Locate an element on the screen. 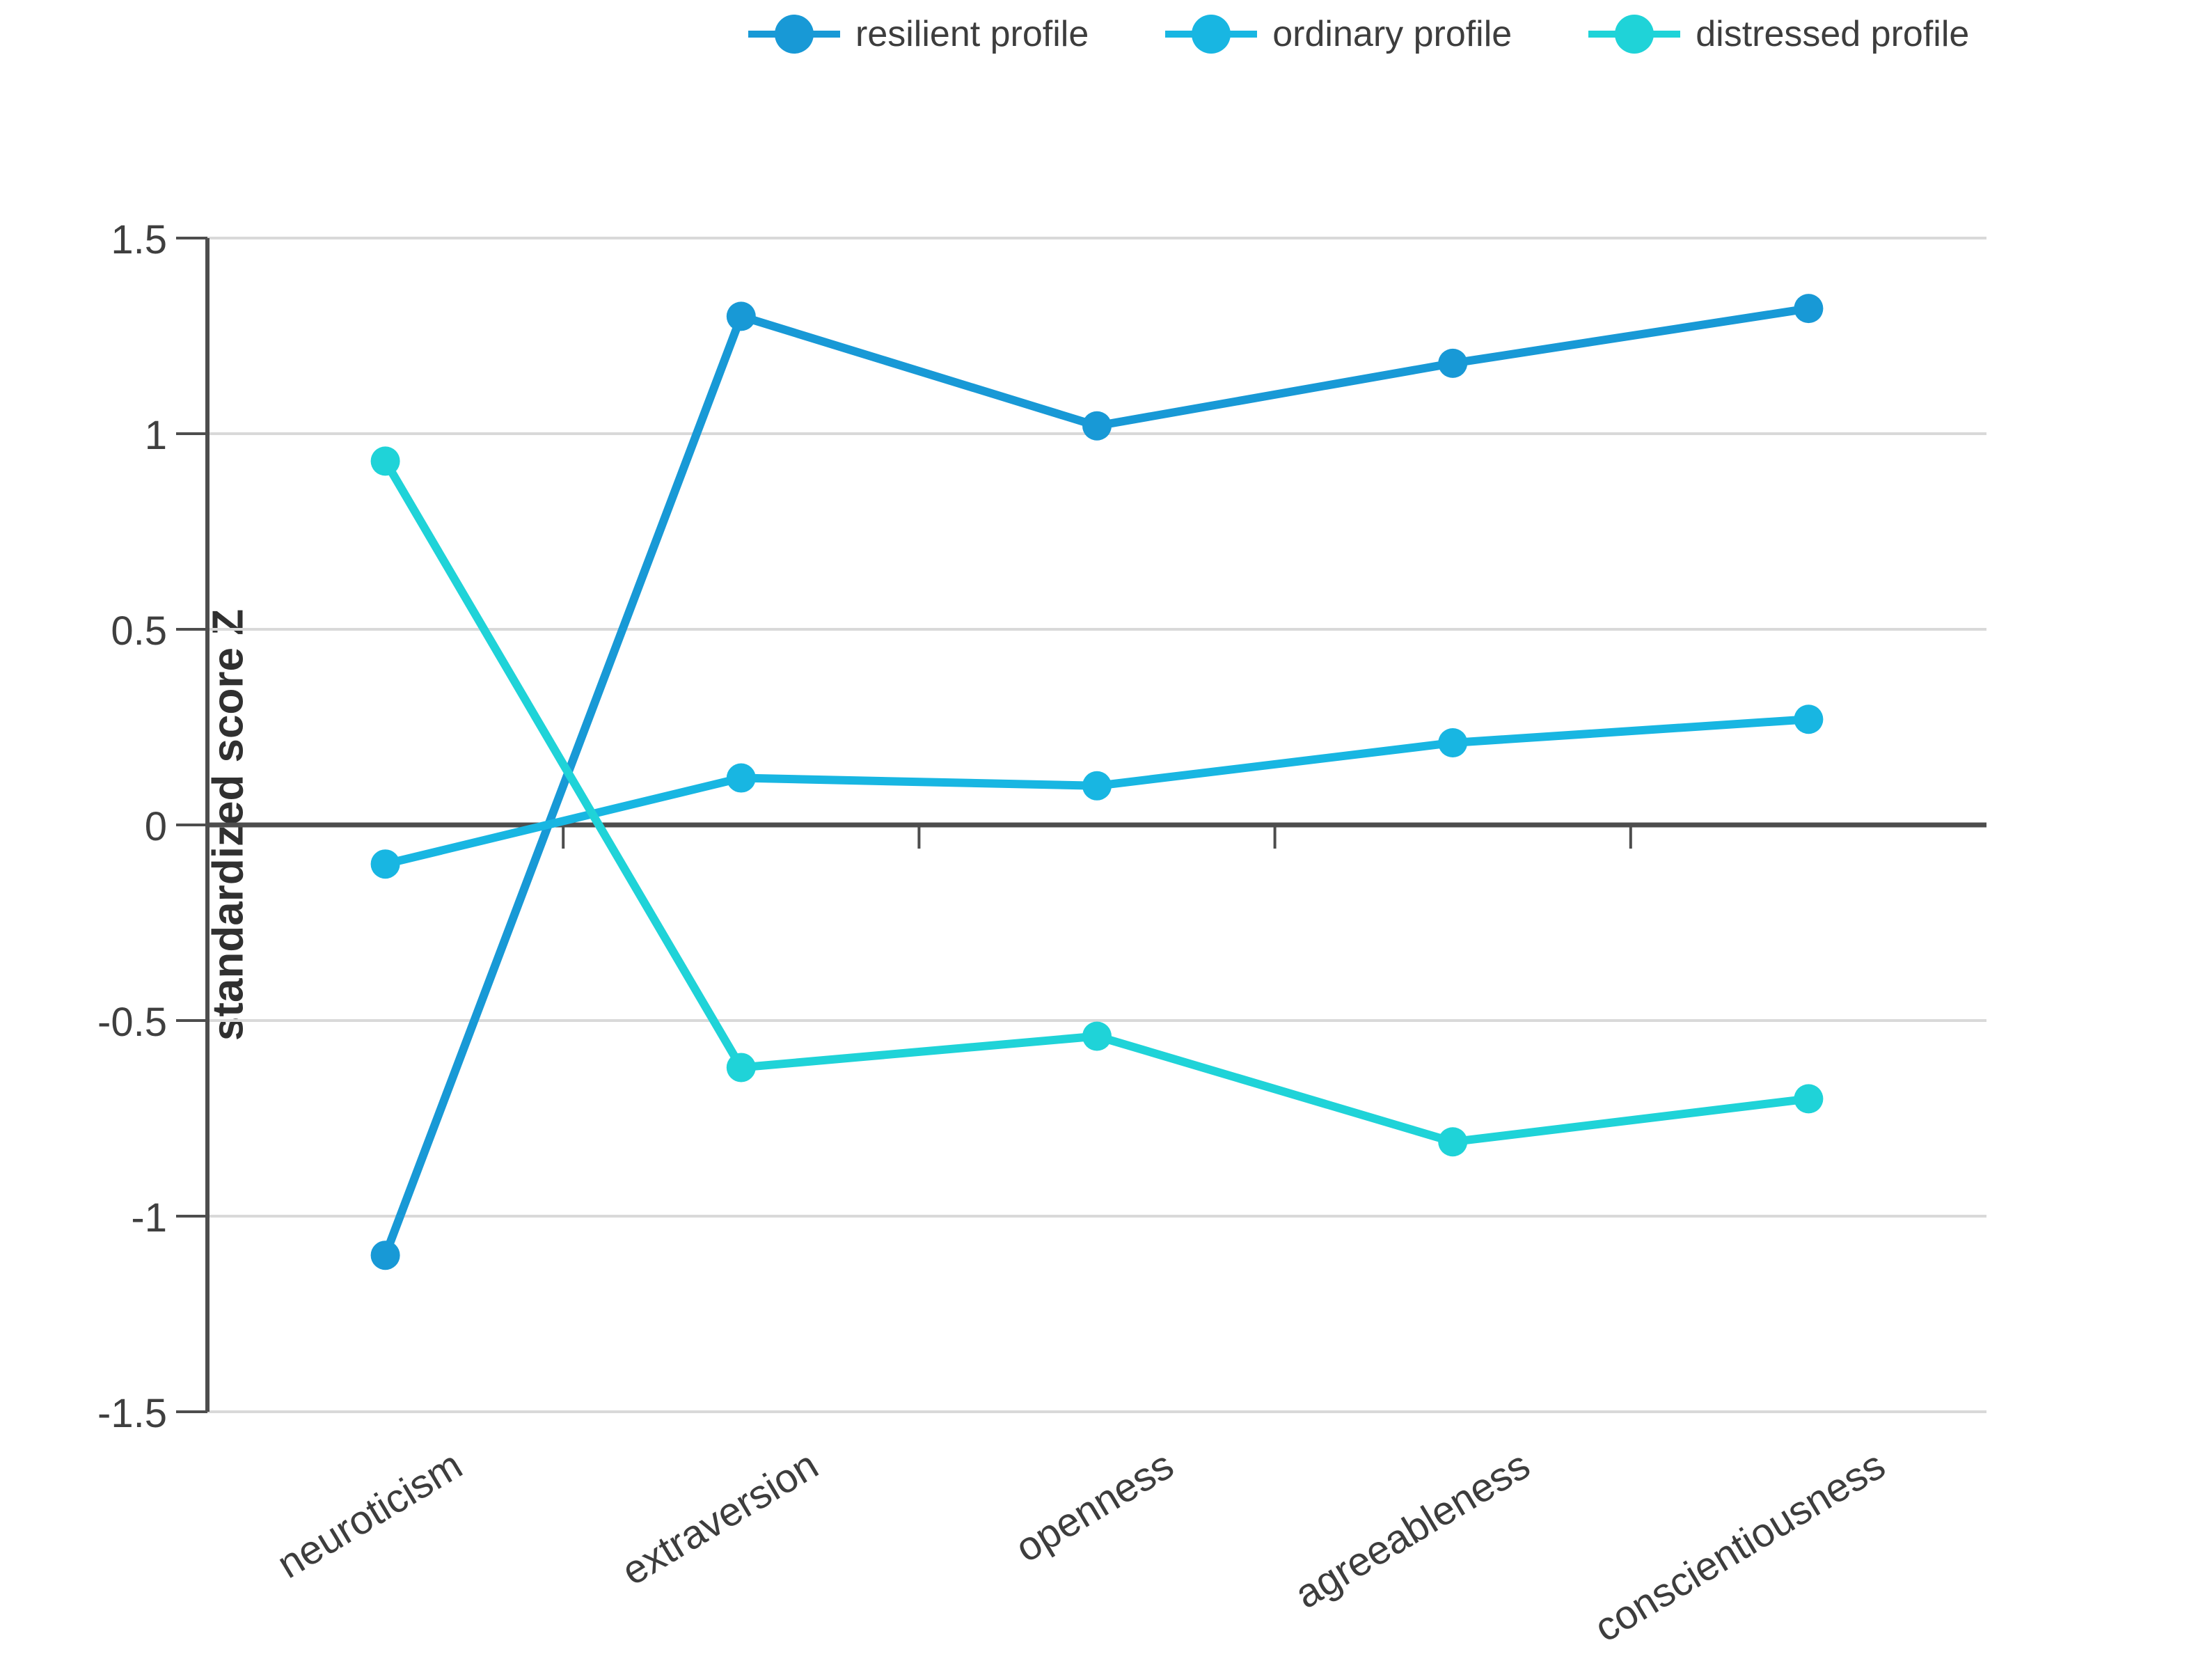 The width and height of the screenshot is (2212, 1677). y-tick-label: -0.5 is located at coordinates (132, 1022).